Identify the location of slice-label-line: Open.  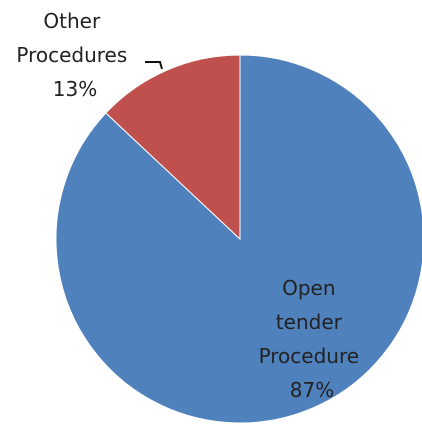
(308, 288).